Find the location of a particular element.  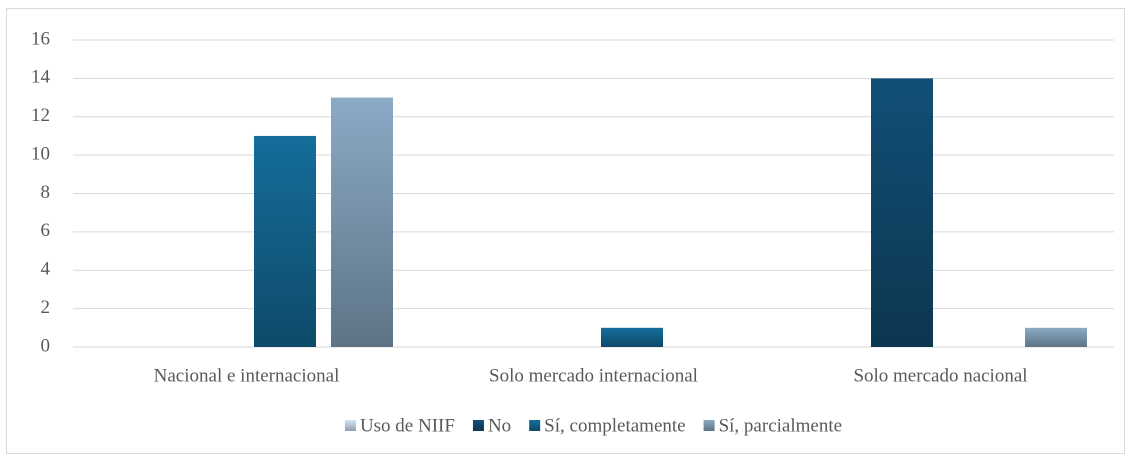

y-tick-label: 0 is located at coordinates (46, 345).